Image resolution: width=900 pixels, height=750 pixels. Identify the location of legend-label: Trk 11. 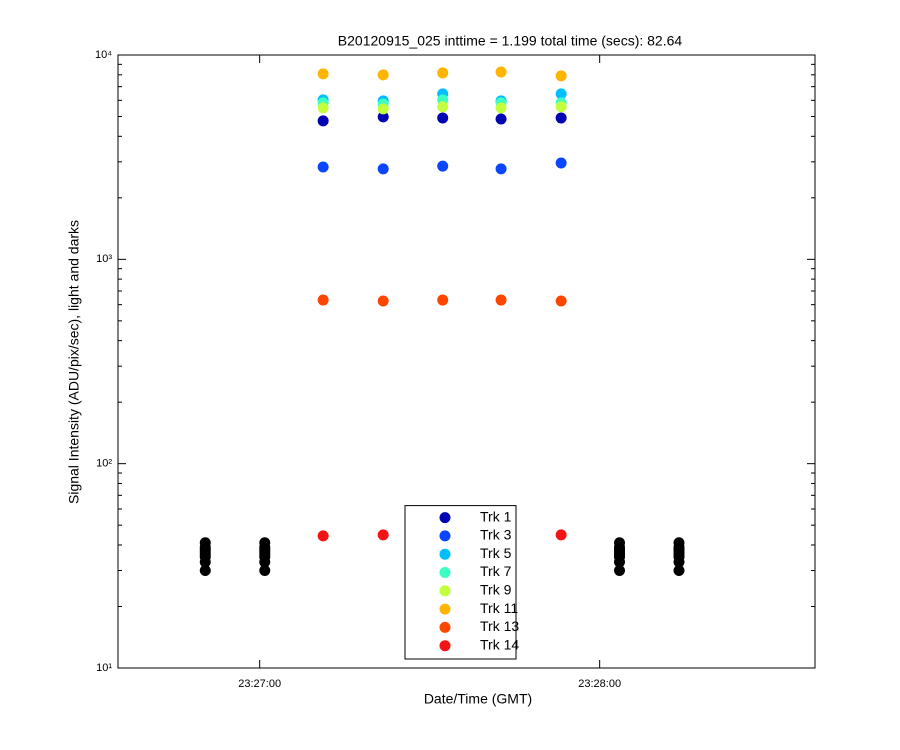
(499, 608).